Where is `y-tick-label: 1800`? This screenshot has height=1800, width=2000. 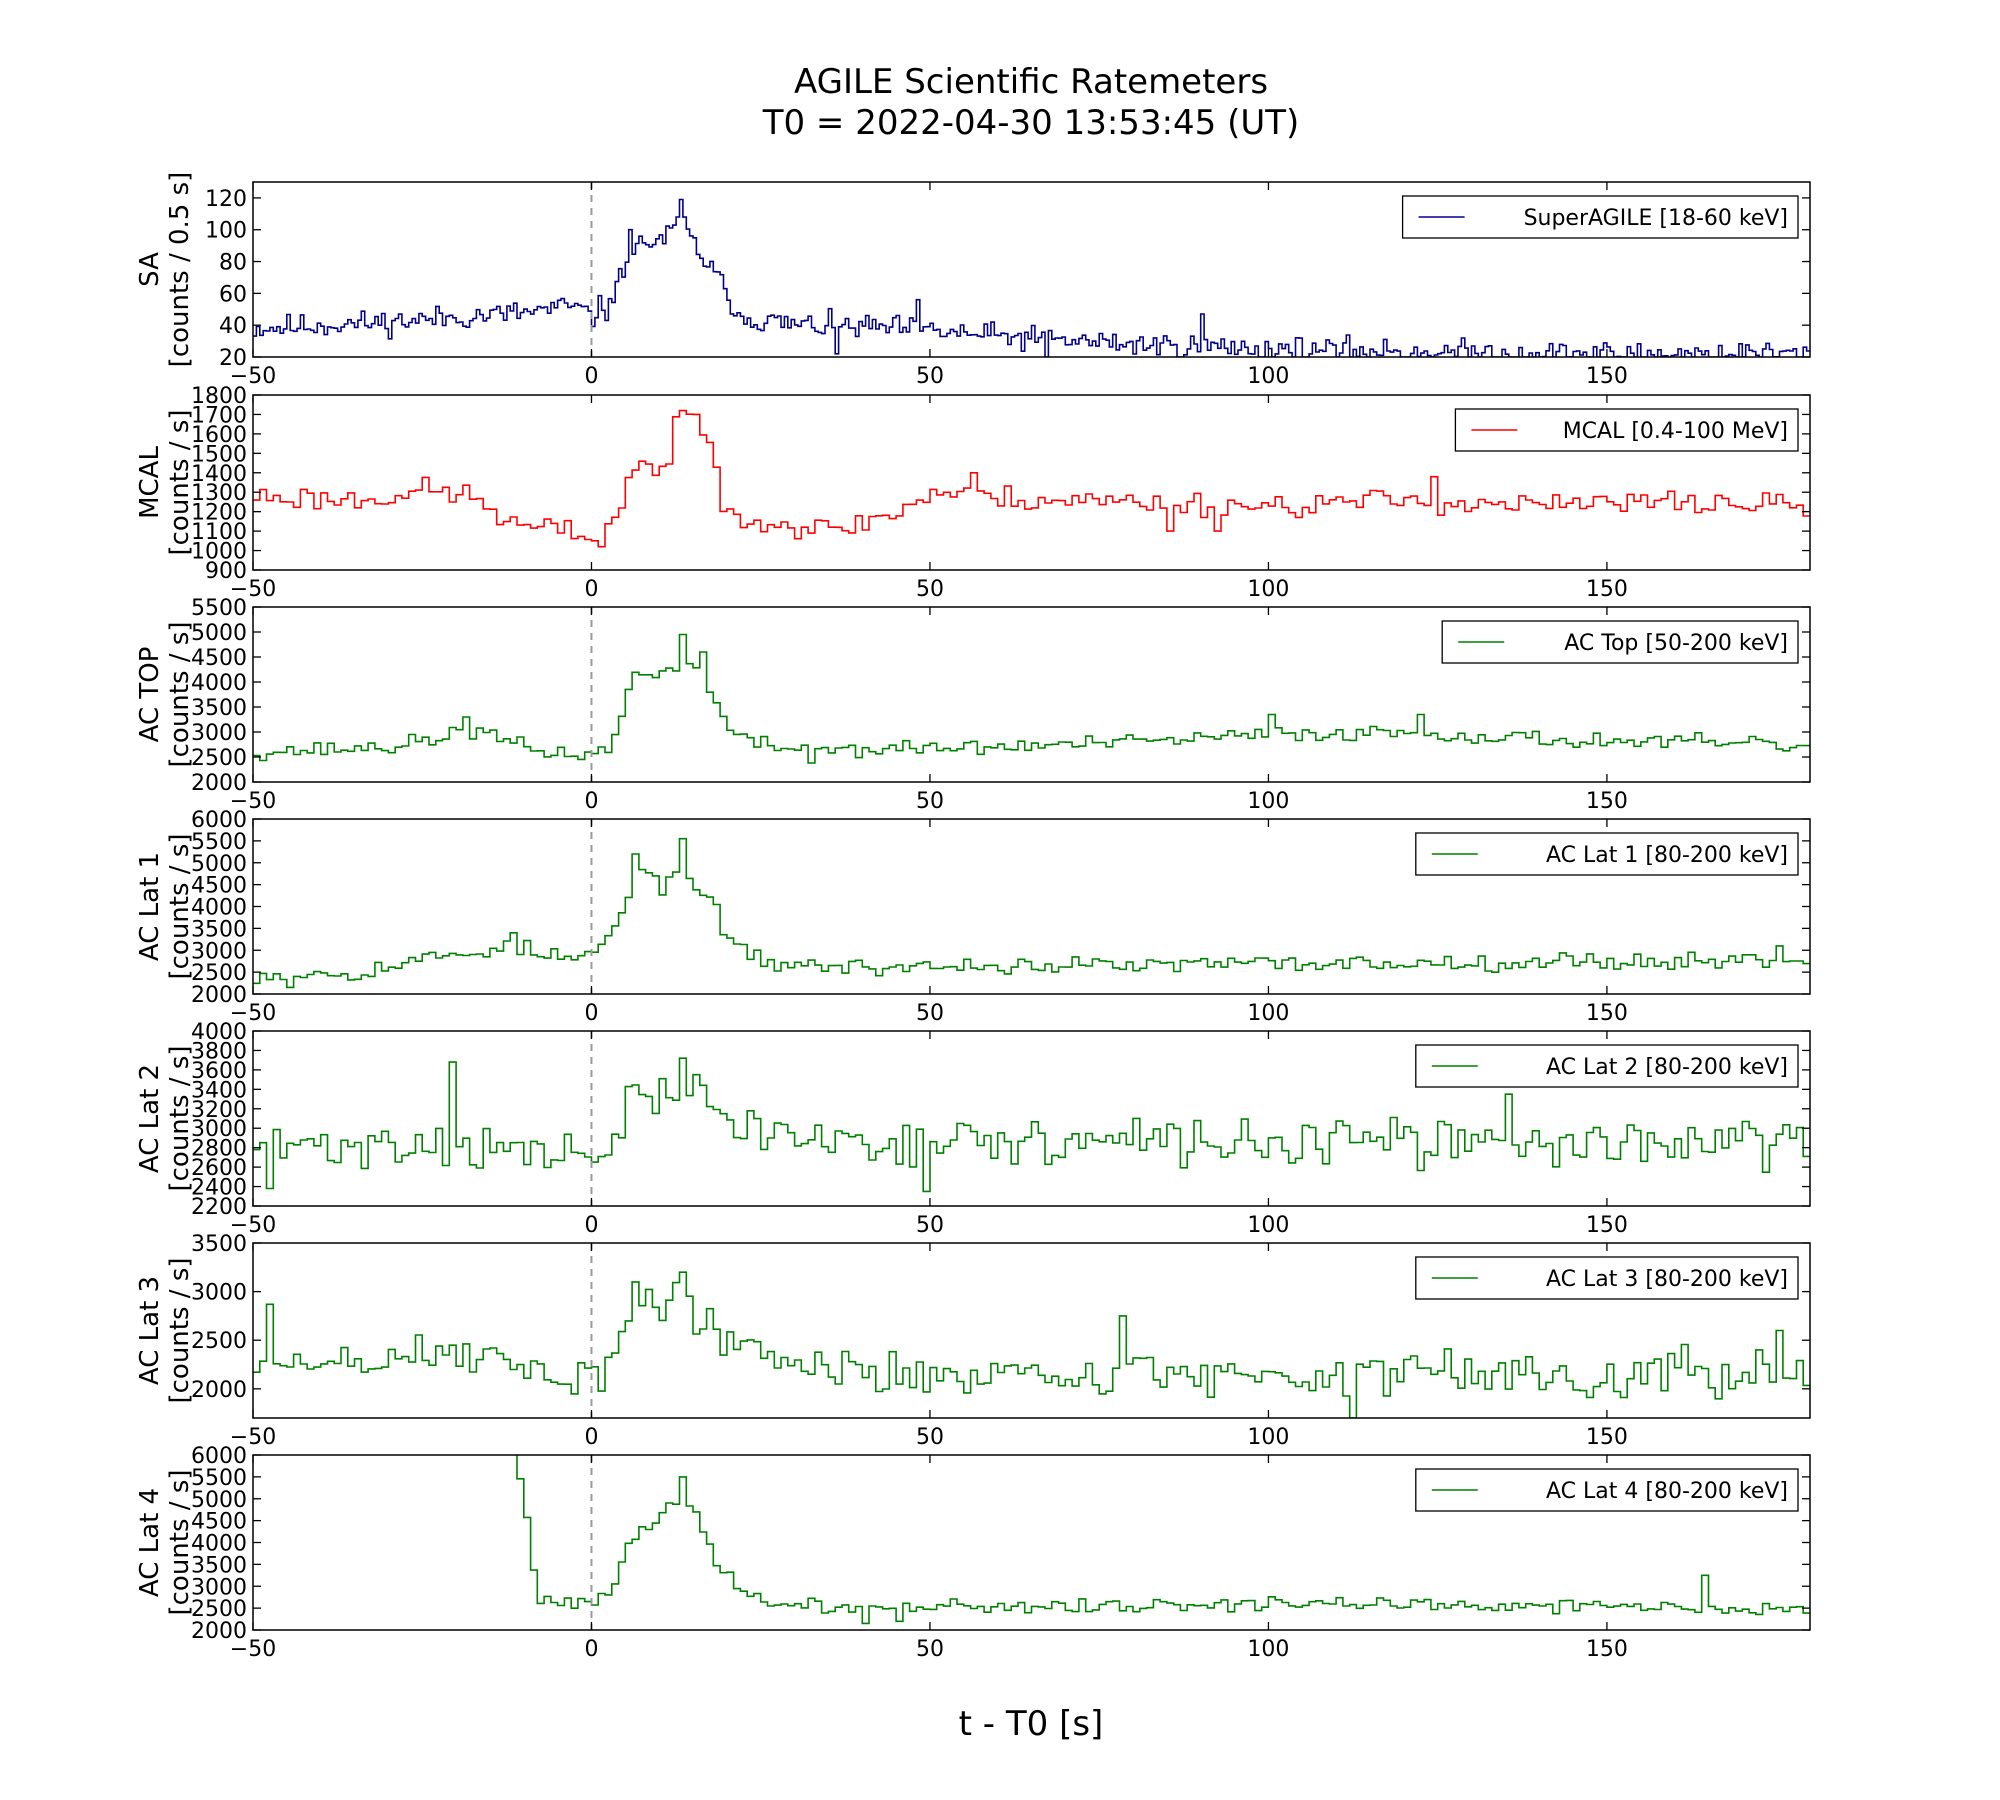
y-tick-label: 1800 is located at coordinates (219, 396).